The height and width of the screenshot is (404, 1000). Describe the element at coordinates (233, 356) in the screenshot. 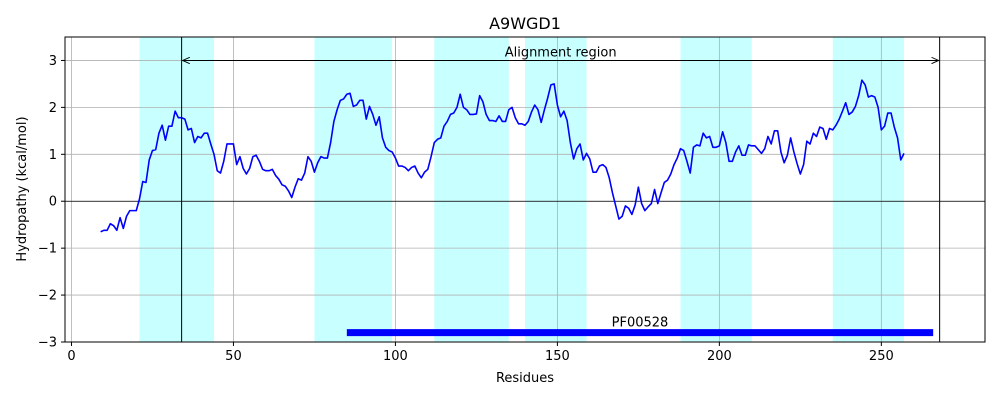

I see `x-tick-label: 50` at that location.